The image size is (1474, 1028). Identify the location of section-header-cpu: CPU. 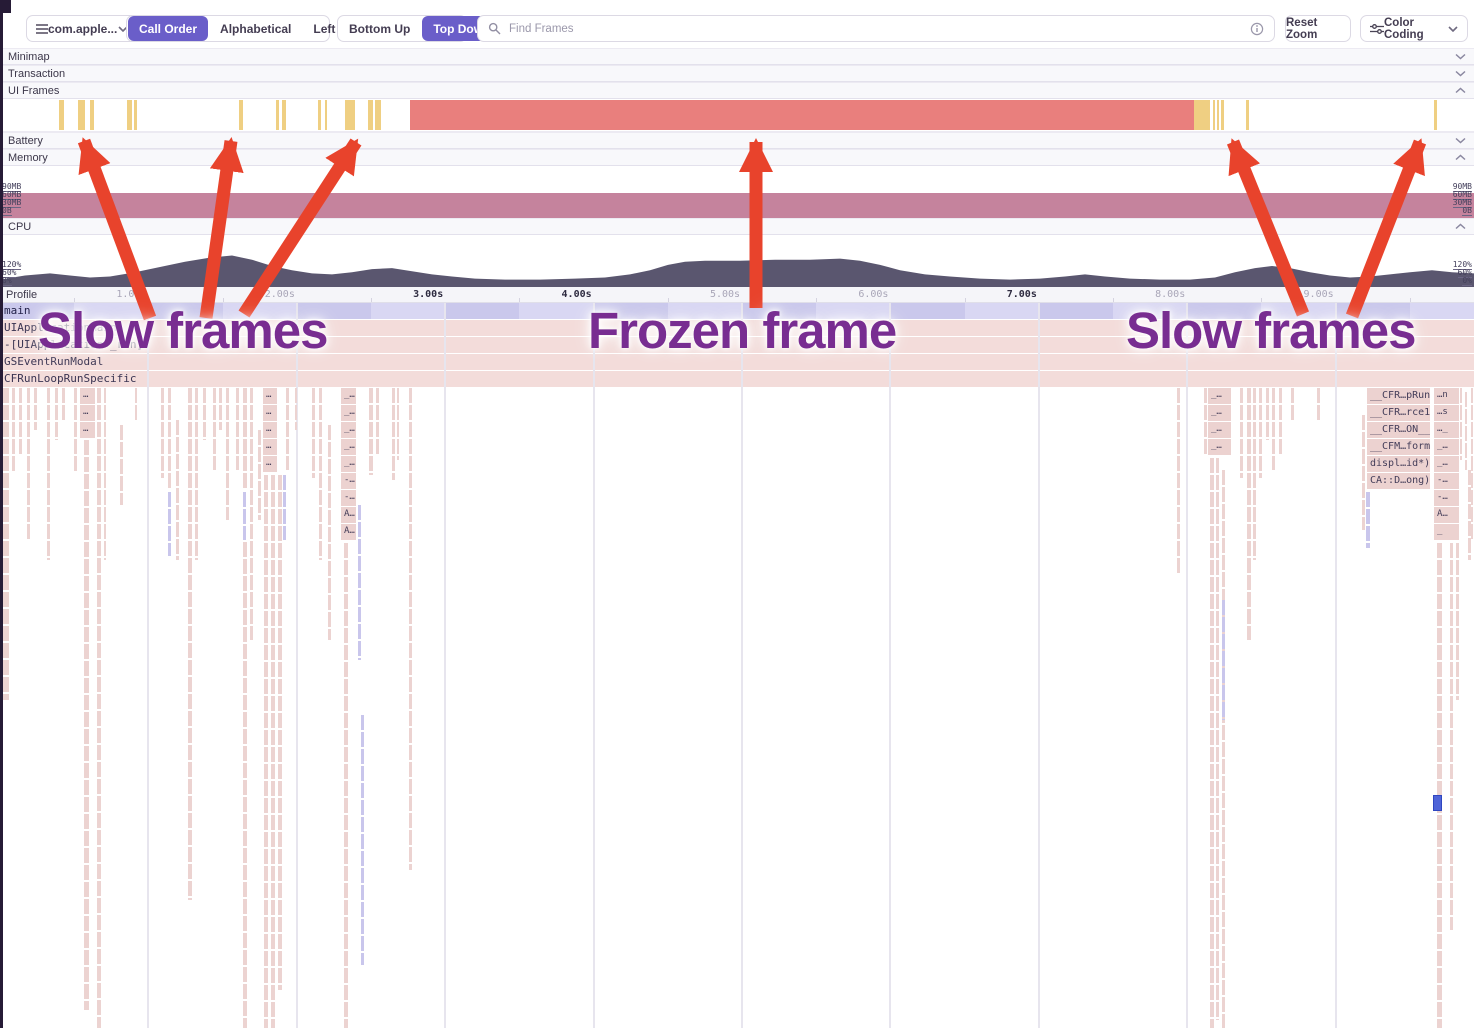
(737, 226).